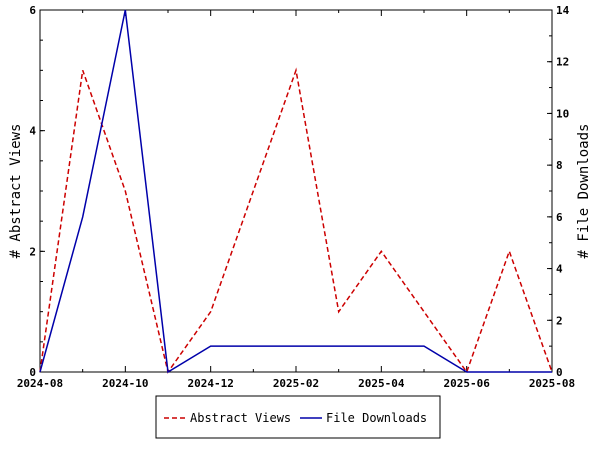  Describe the element at coordinates (562, 113) in the screenshot. I see `right-tick-label: 10` at that location.